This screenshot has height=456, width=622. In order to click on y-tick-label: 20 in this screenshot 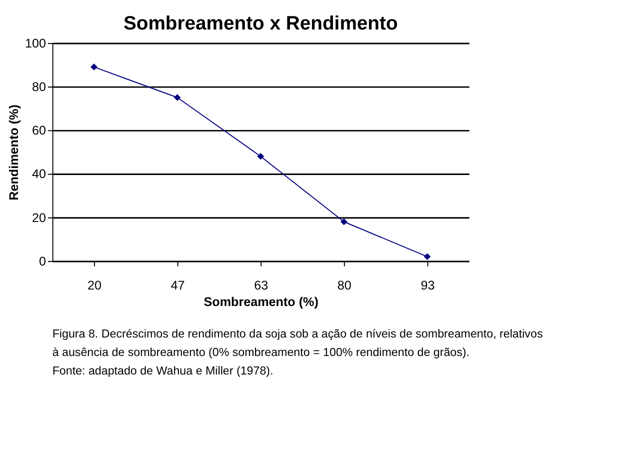, I will do `click(39, 217)`.